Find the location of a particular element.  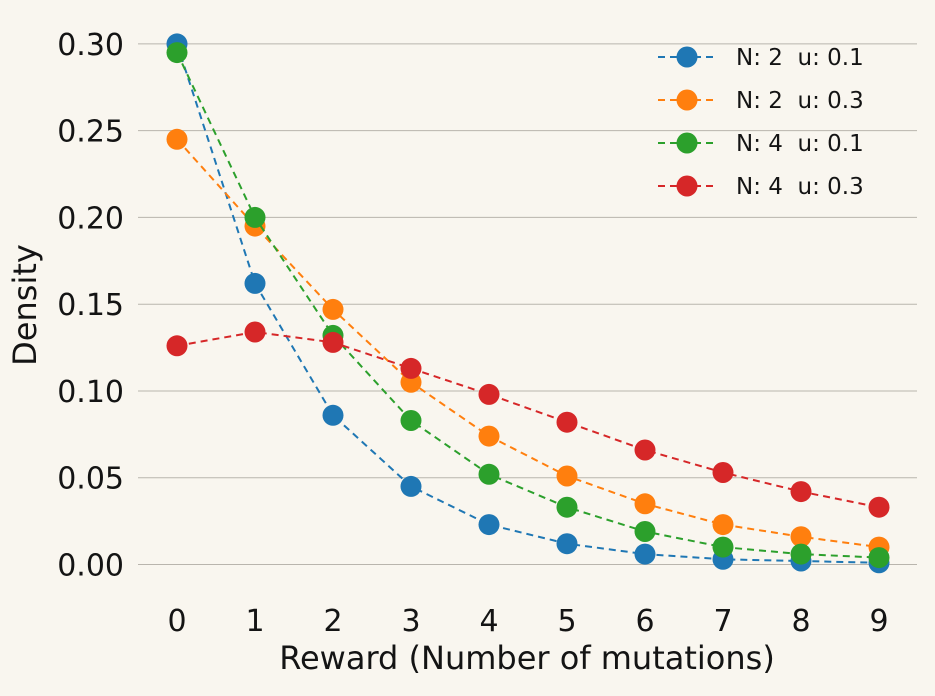

x-tick-label: 5 is located at coordinates (566, 621).